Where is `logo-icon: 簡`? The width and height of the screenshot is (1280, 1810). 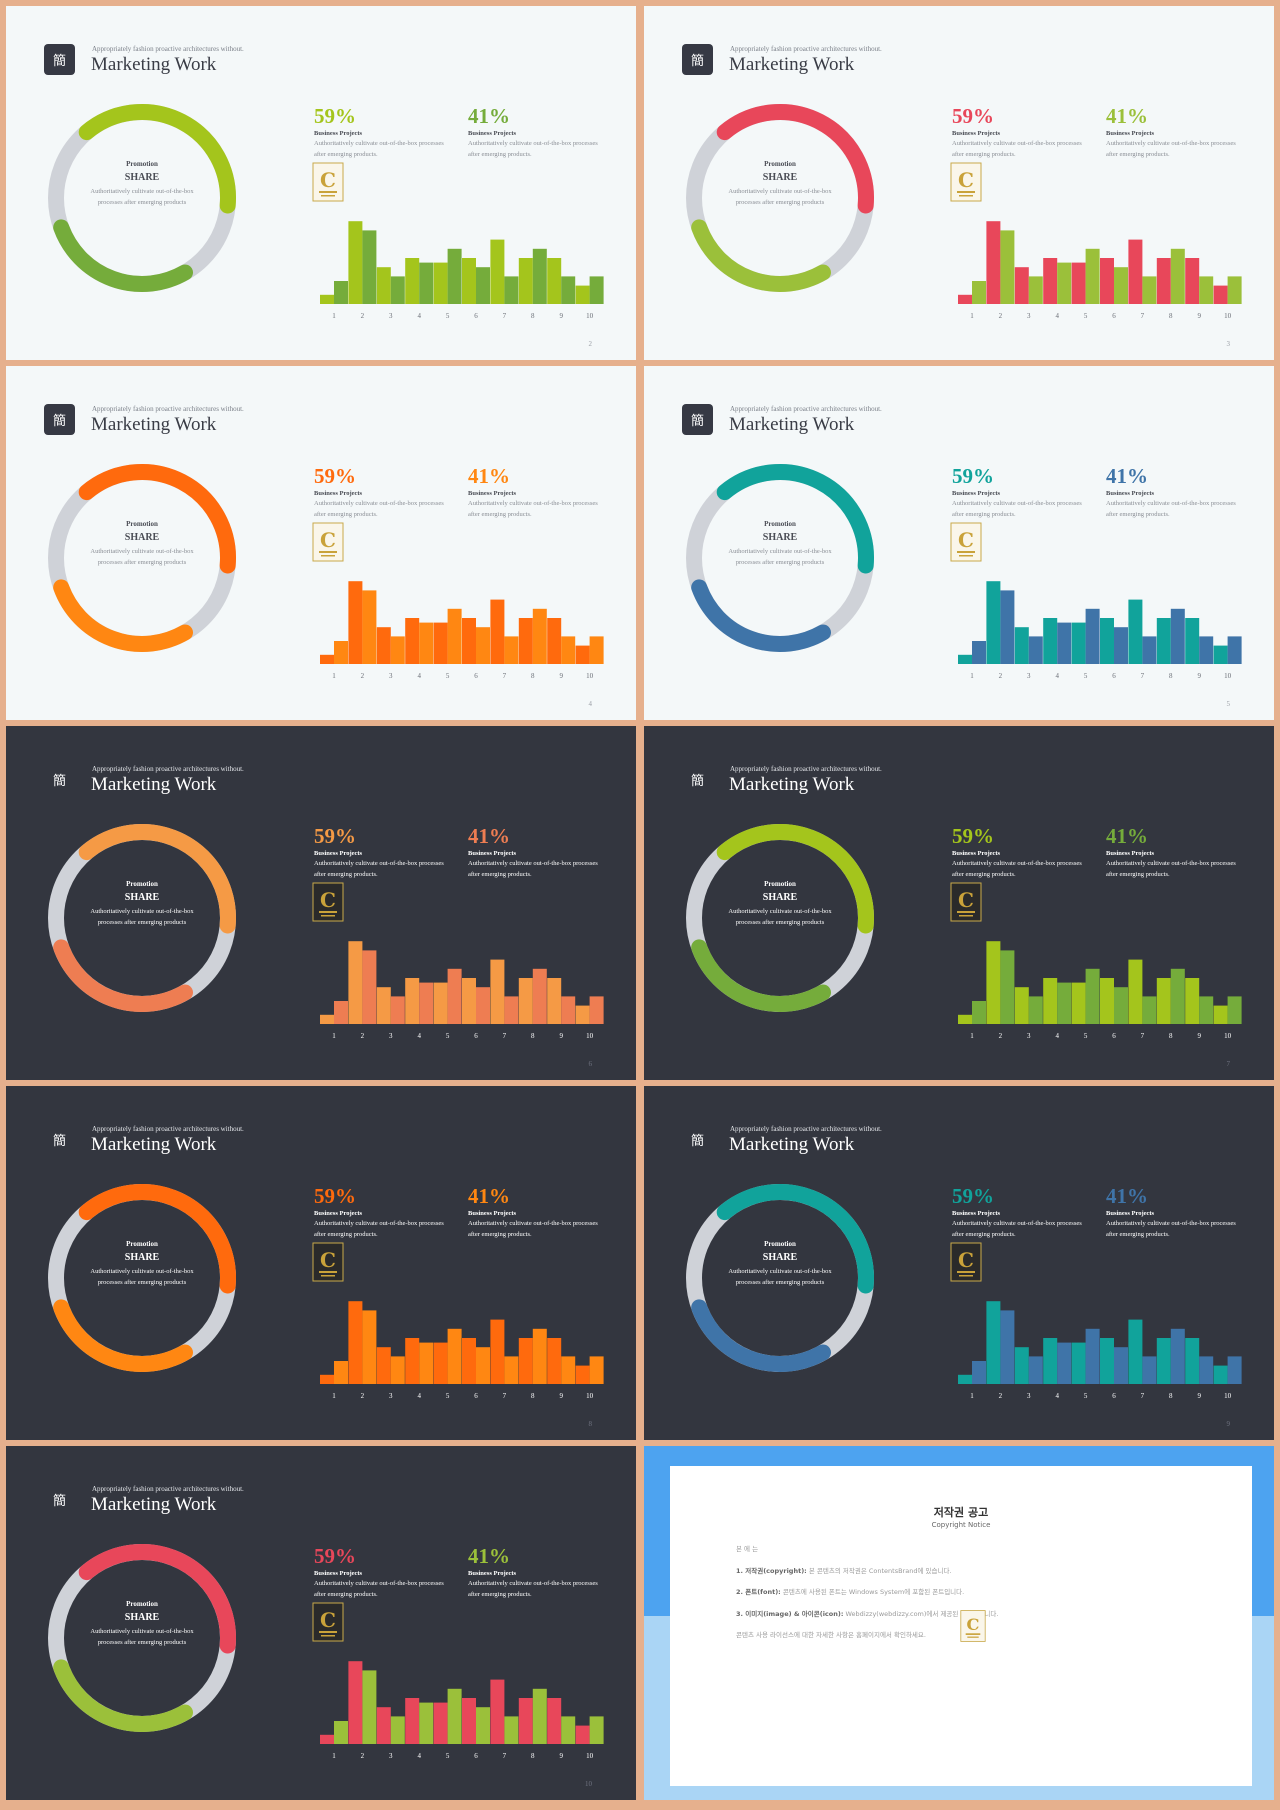
logo-icon: 簡 is located at coordinates (59, 419).